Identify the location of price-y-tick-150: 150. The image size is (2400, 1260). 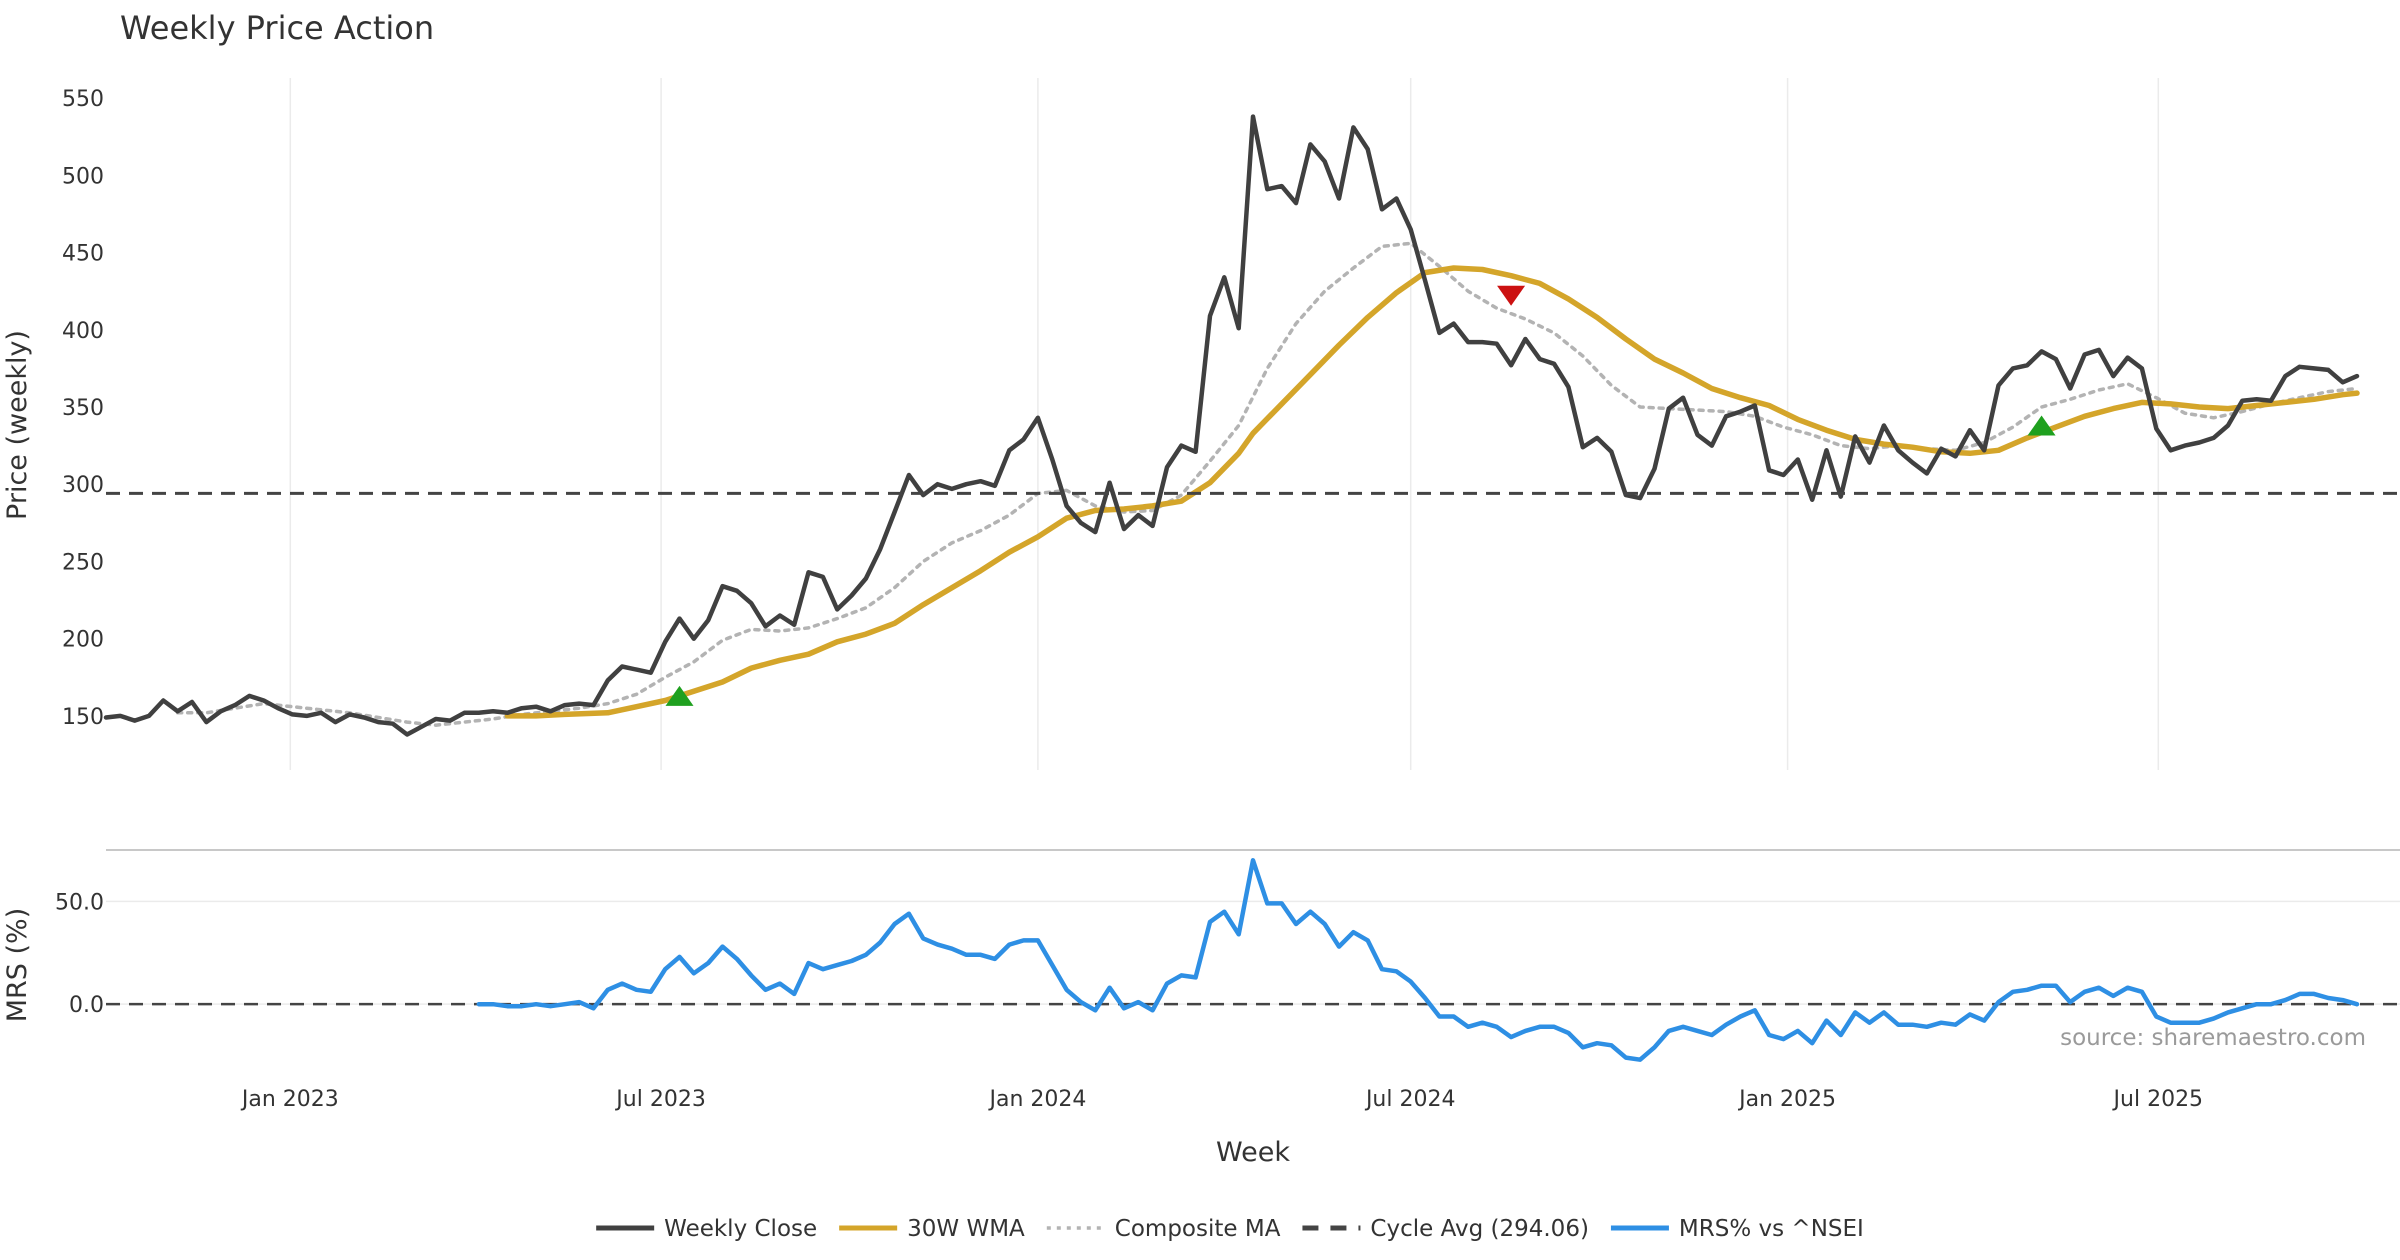
(83, 717).